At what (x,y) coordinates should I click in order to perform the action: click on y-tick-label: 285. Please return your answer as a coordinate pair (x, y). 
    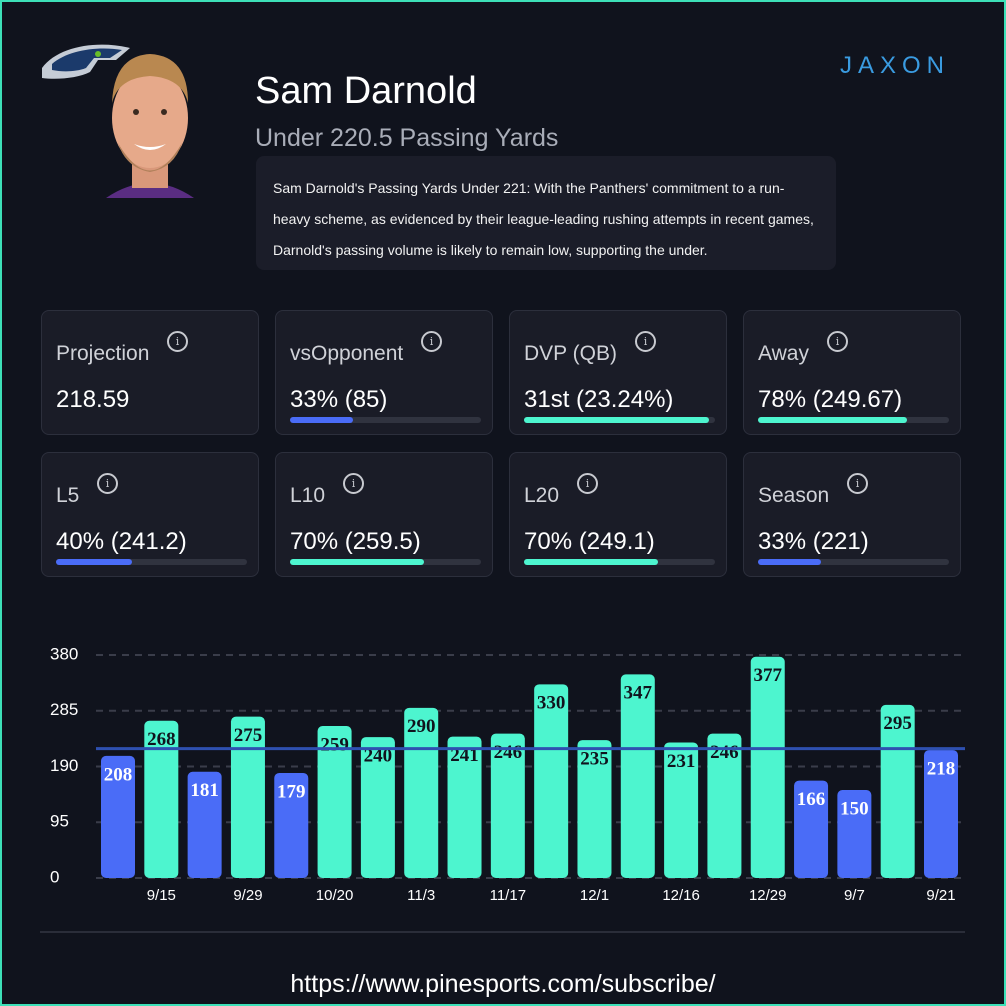
    Looking at the image, I should click on (64, 709).